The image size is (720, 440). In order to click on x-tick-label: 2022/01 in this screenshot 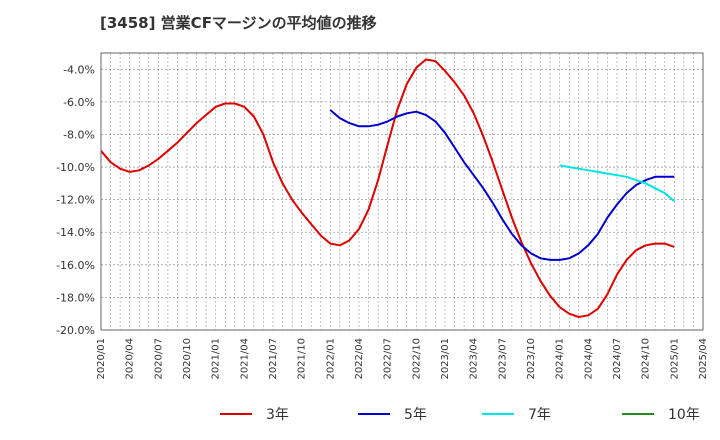, I will do `click(330, 359)`.